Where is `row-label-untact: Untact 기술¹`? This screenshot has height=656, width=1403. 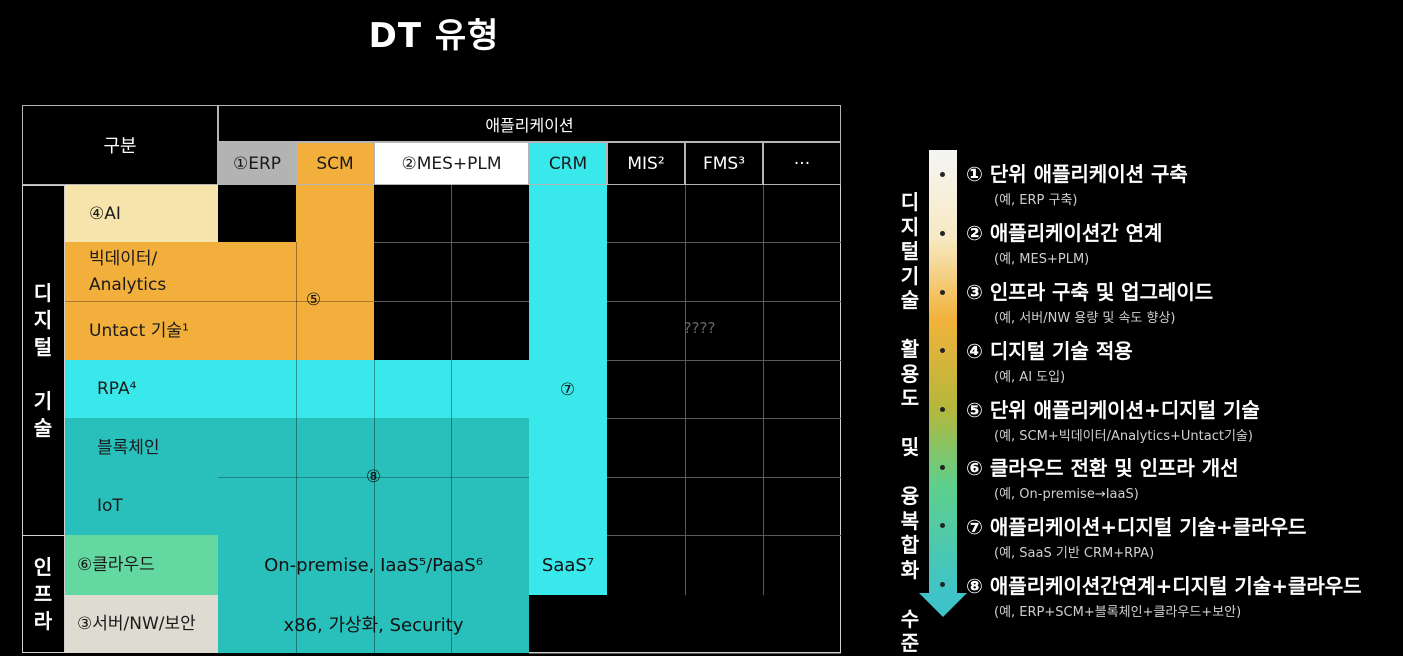
row-label-untact: Untact 기술¹ is located at coordinates (139, 330).